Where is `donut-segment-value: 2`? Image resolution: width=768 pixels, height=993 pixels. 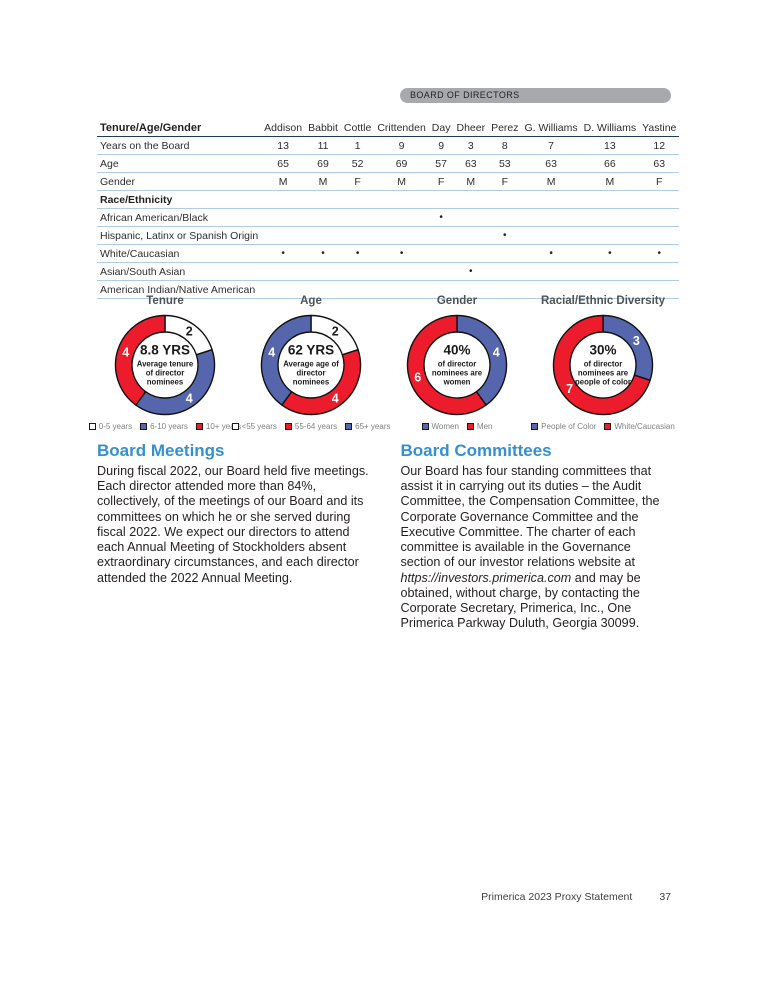 donut-segment-value: 2 is located at coordinates (335, 332).